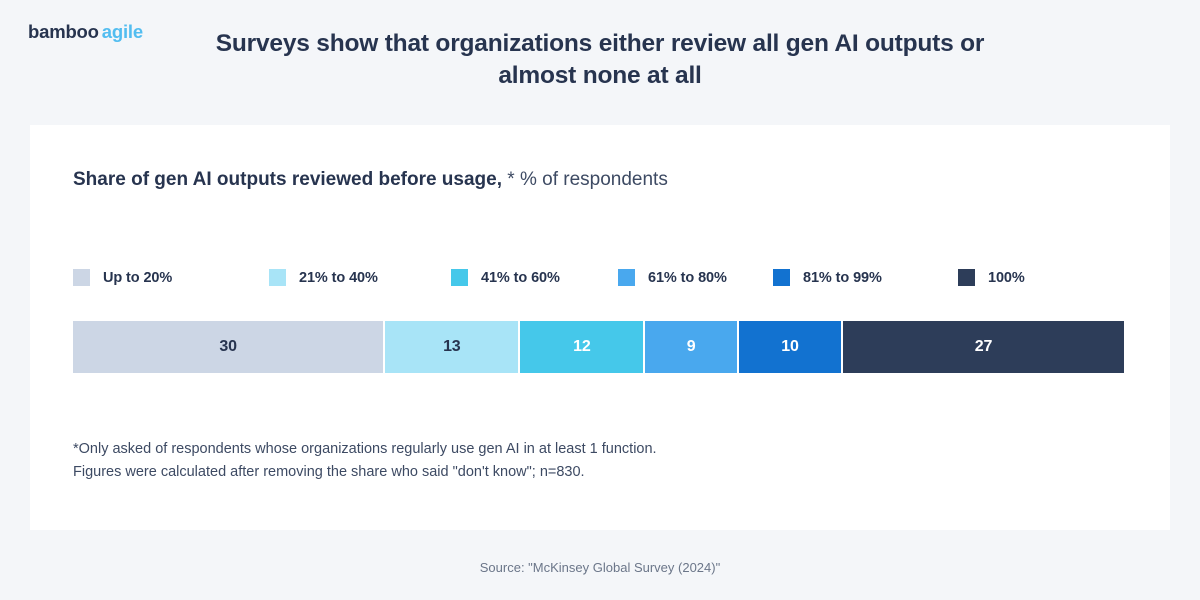 This screenshot has height=600, width=1200. I want to click on legend-item-5: 81% to 99%, so click(827, 277).